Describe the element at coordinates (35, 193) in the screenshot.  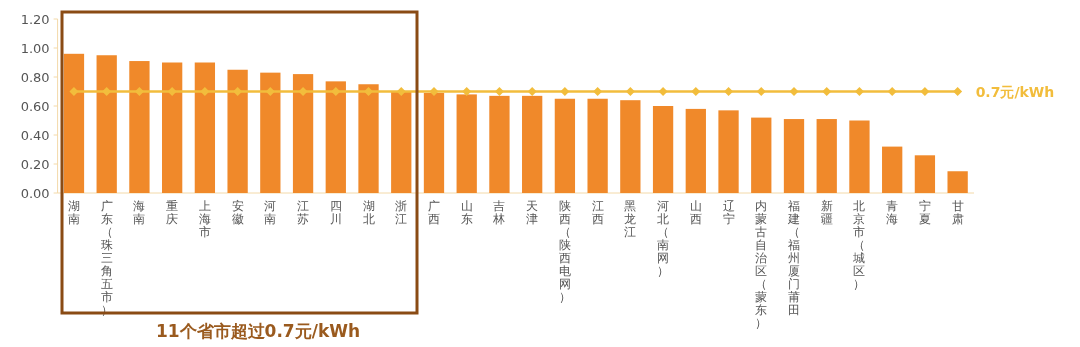
I see `y-tick-label: 0.00` at that location.